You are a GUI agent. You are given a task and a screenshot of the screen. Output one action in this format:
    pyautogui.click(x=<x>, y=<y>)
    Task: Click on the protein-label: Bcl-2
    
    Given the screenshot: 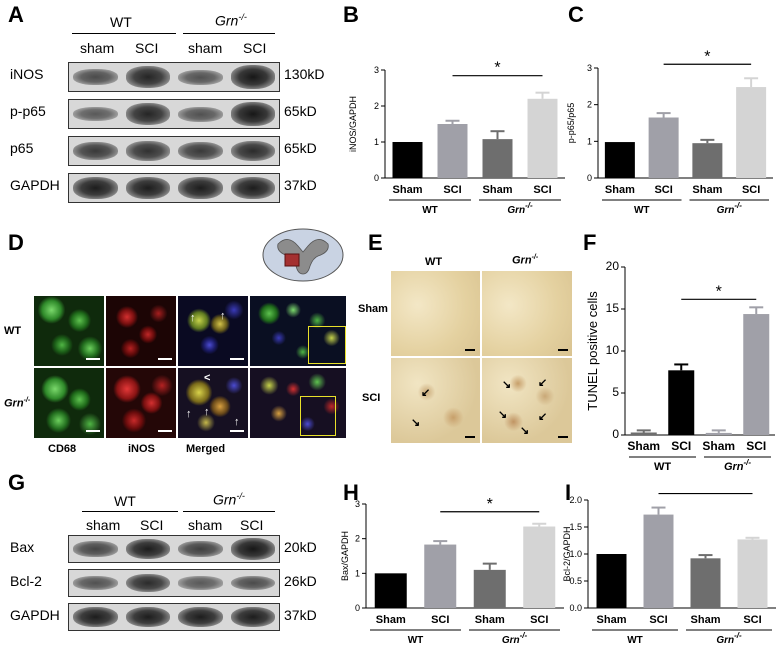 What is the action you would take?
    pyautogui.click(x=26, y=581)
    